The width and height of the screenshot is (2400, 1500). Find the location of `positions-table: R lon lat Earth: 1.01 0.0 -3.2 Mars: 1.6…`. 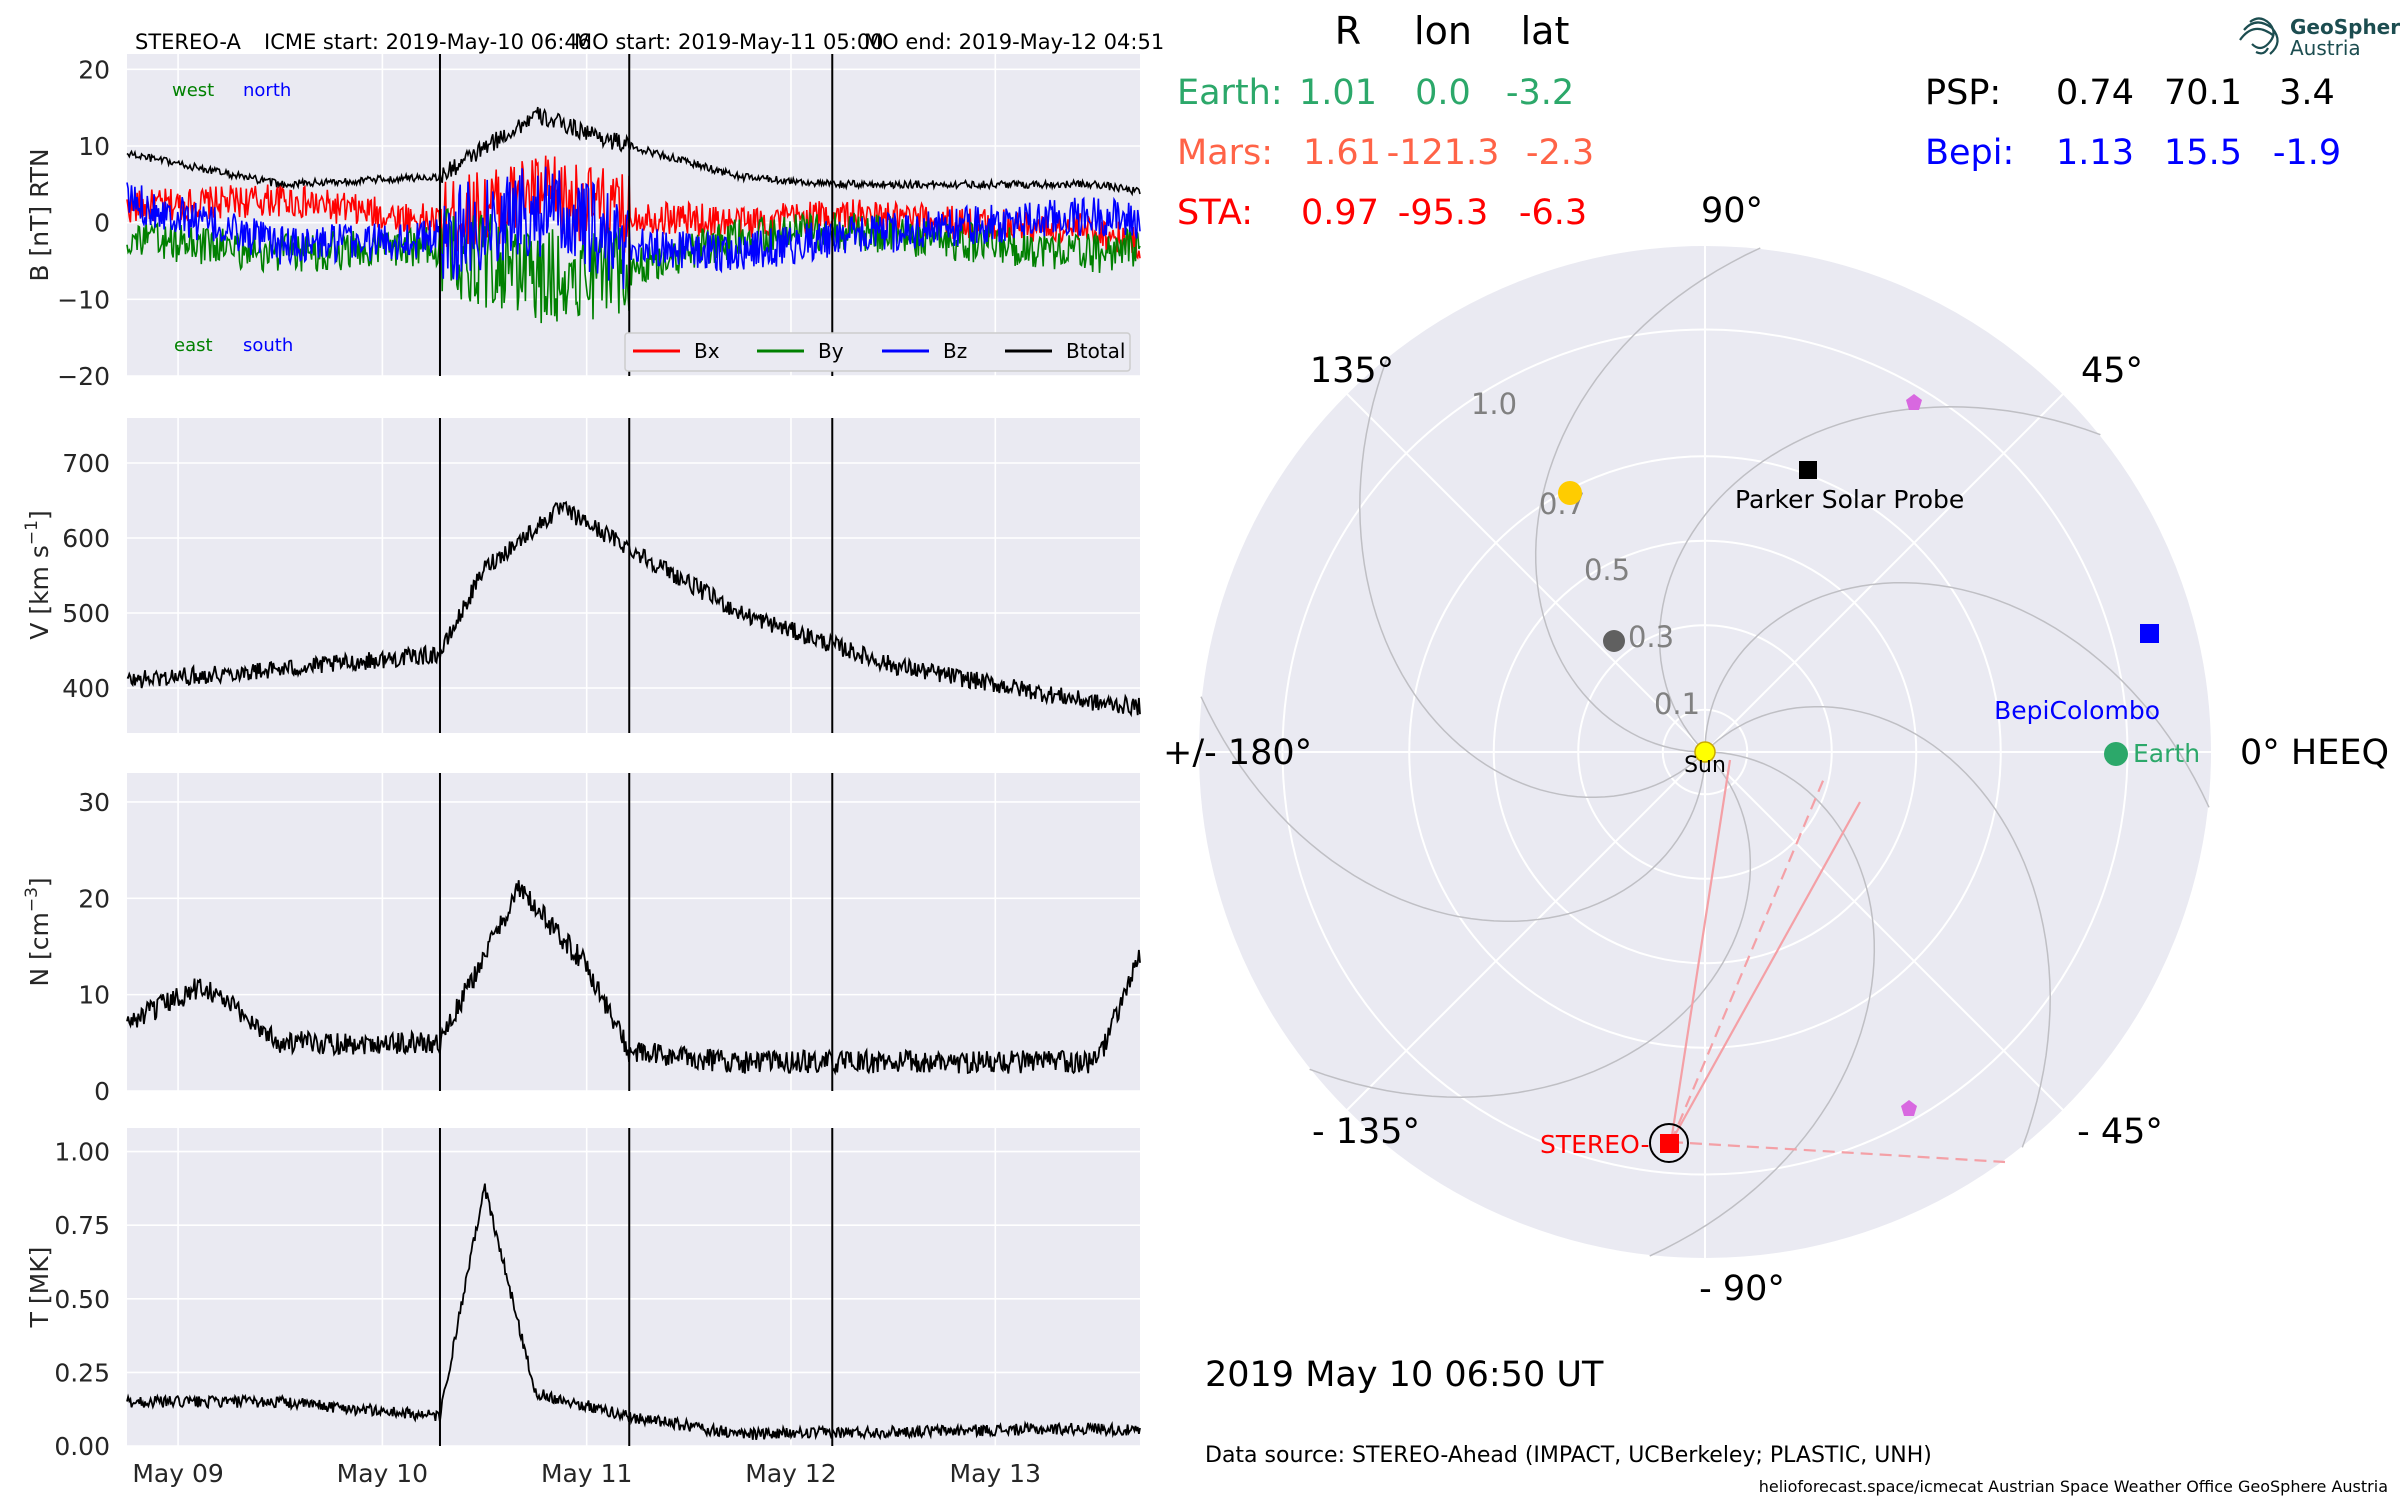

positions-table: R lon lat Earth: 1.01 0.0 -3.2 Mars: 1.6… is located at coordinates (1759, 121).